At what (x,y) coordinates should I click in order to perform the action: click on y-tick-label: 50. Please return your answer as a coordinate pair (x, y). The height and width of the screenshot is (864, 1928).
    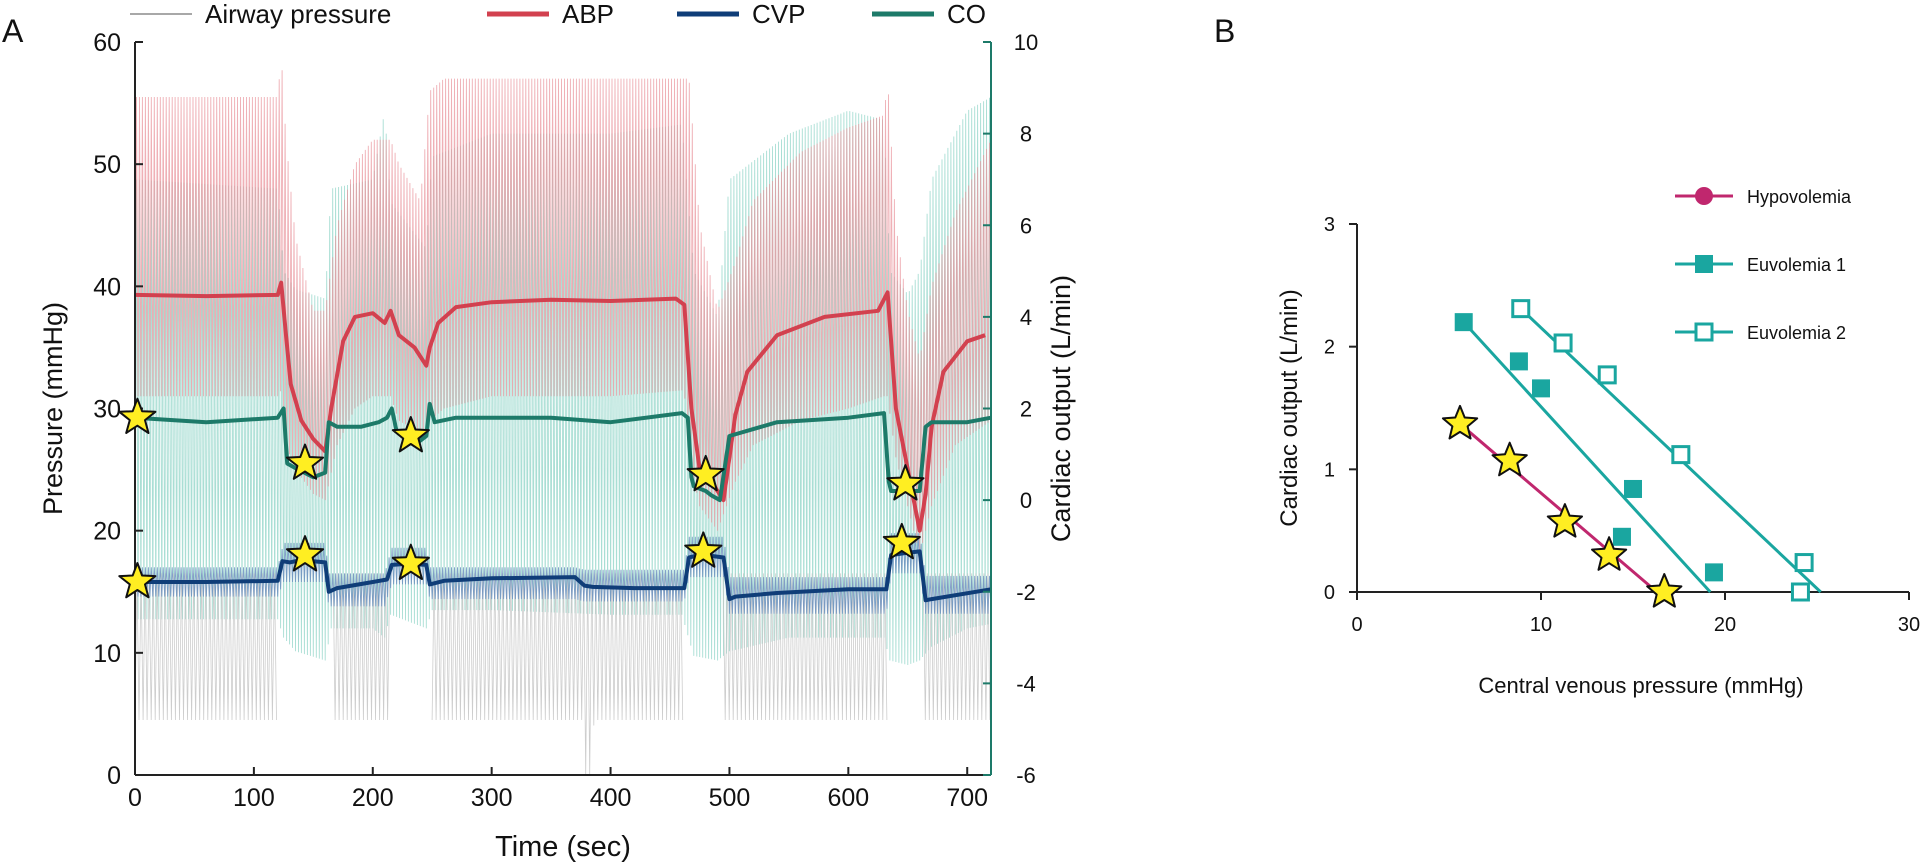
    Looking at the image, I should click on (107, 165).